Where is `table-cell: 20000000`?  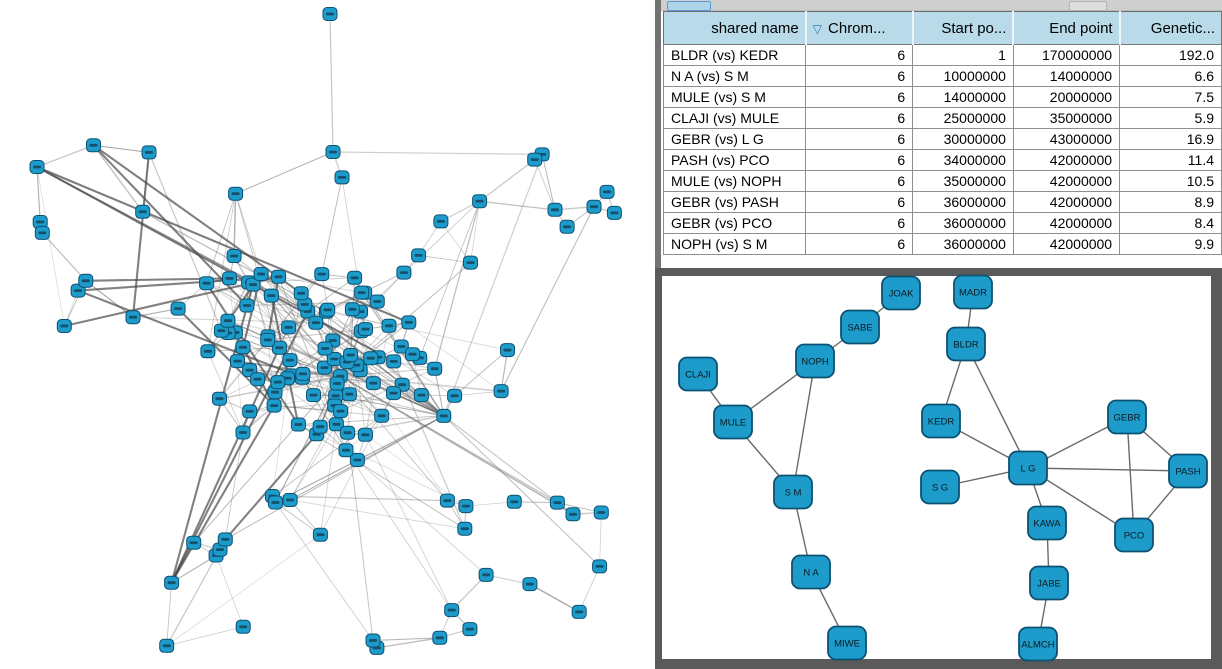
table-cell: 20000000 is located at coordinates (1066, 97).